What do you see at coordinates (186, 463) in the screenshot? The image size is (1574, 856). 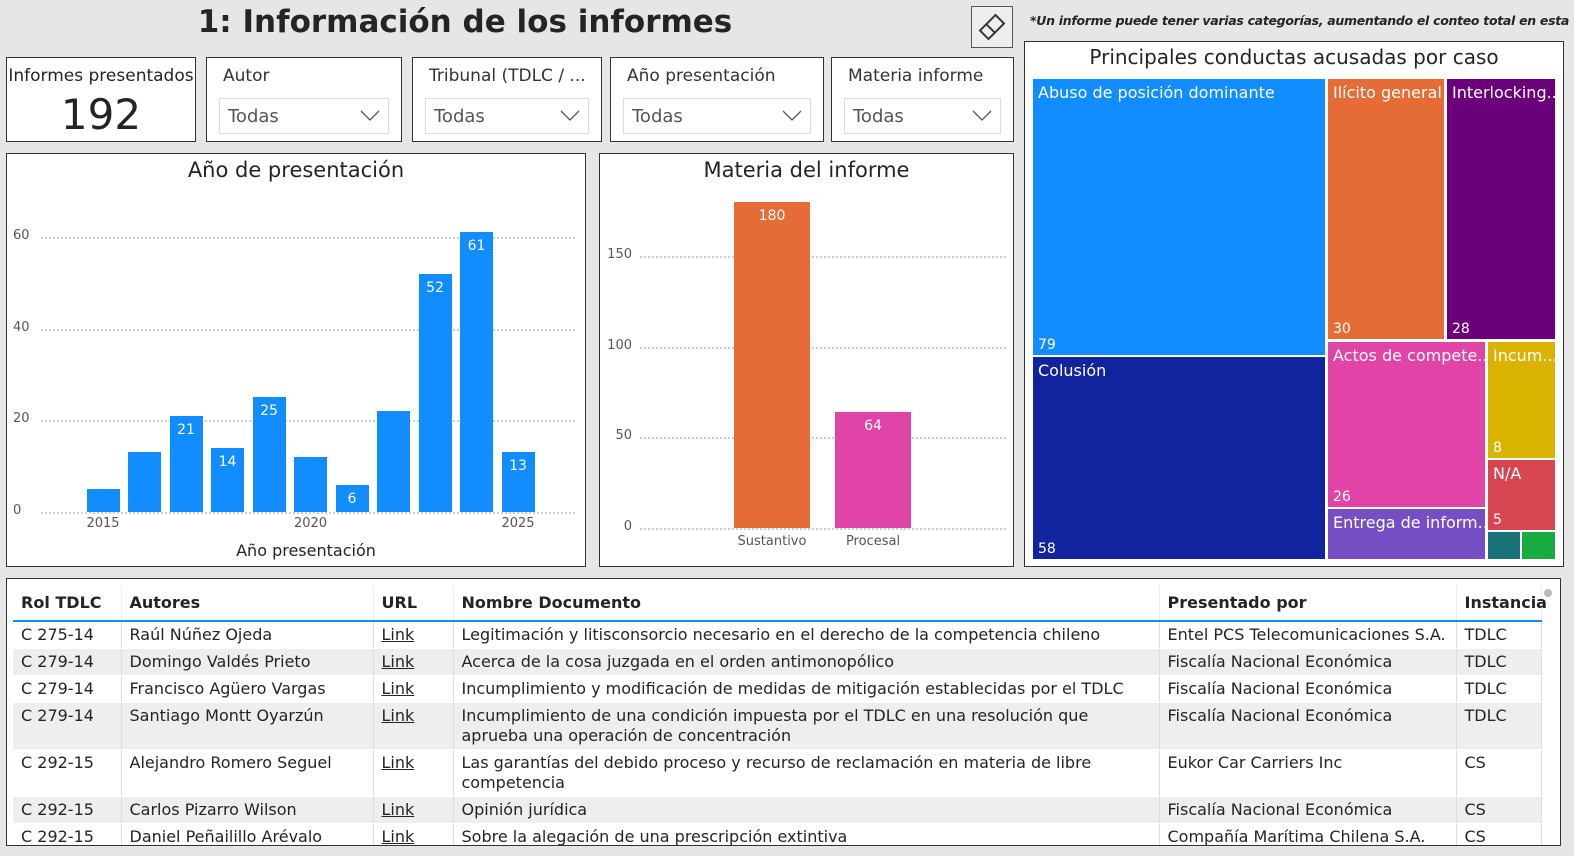 I see `bar-2017` at bounding box center [186, 463].